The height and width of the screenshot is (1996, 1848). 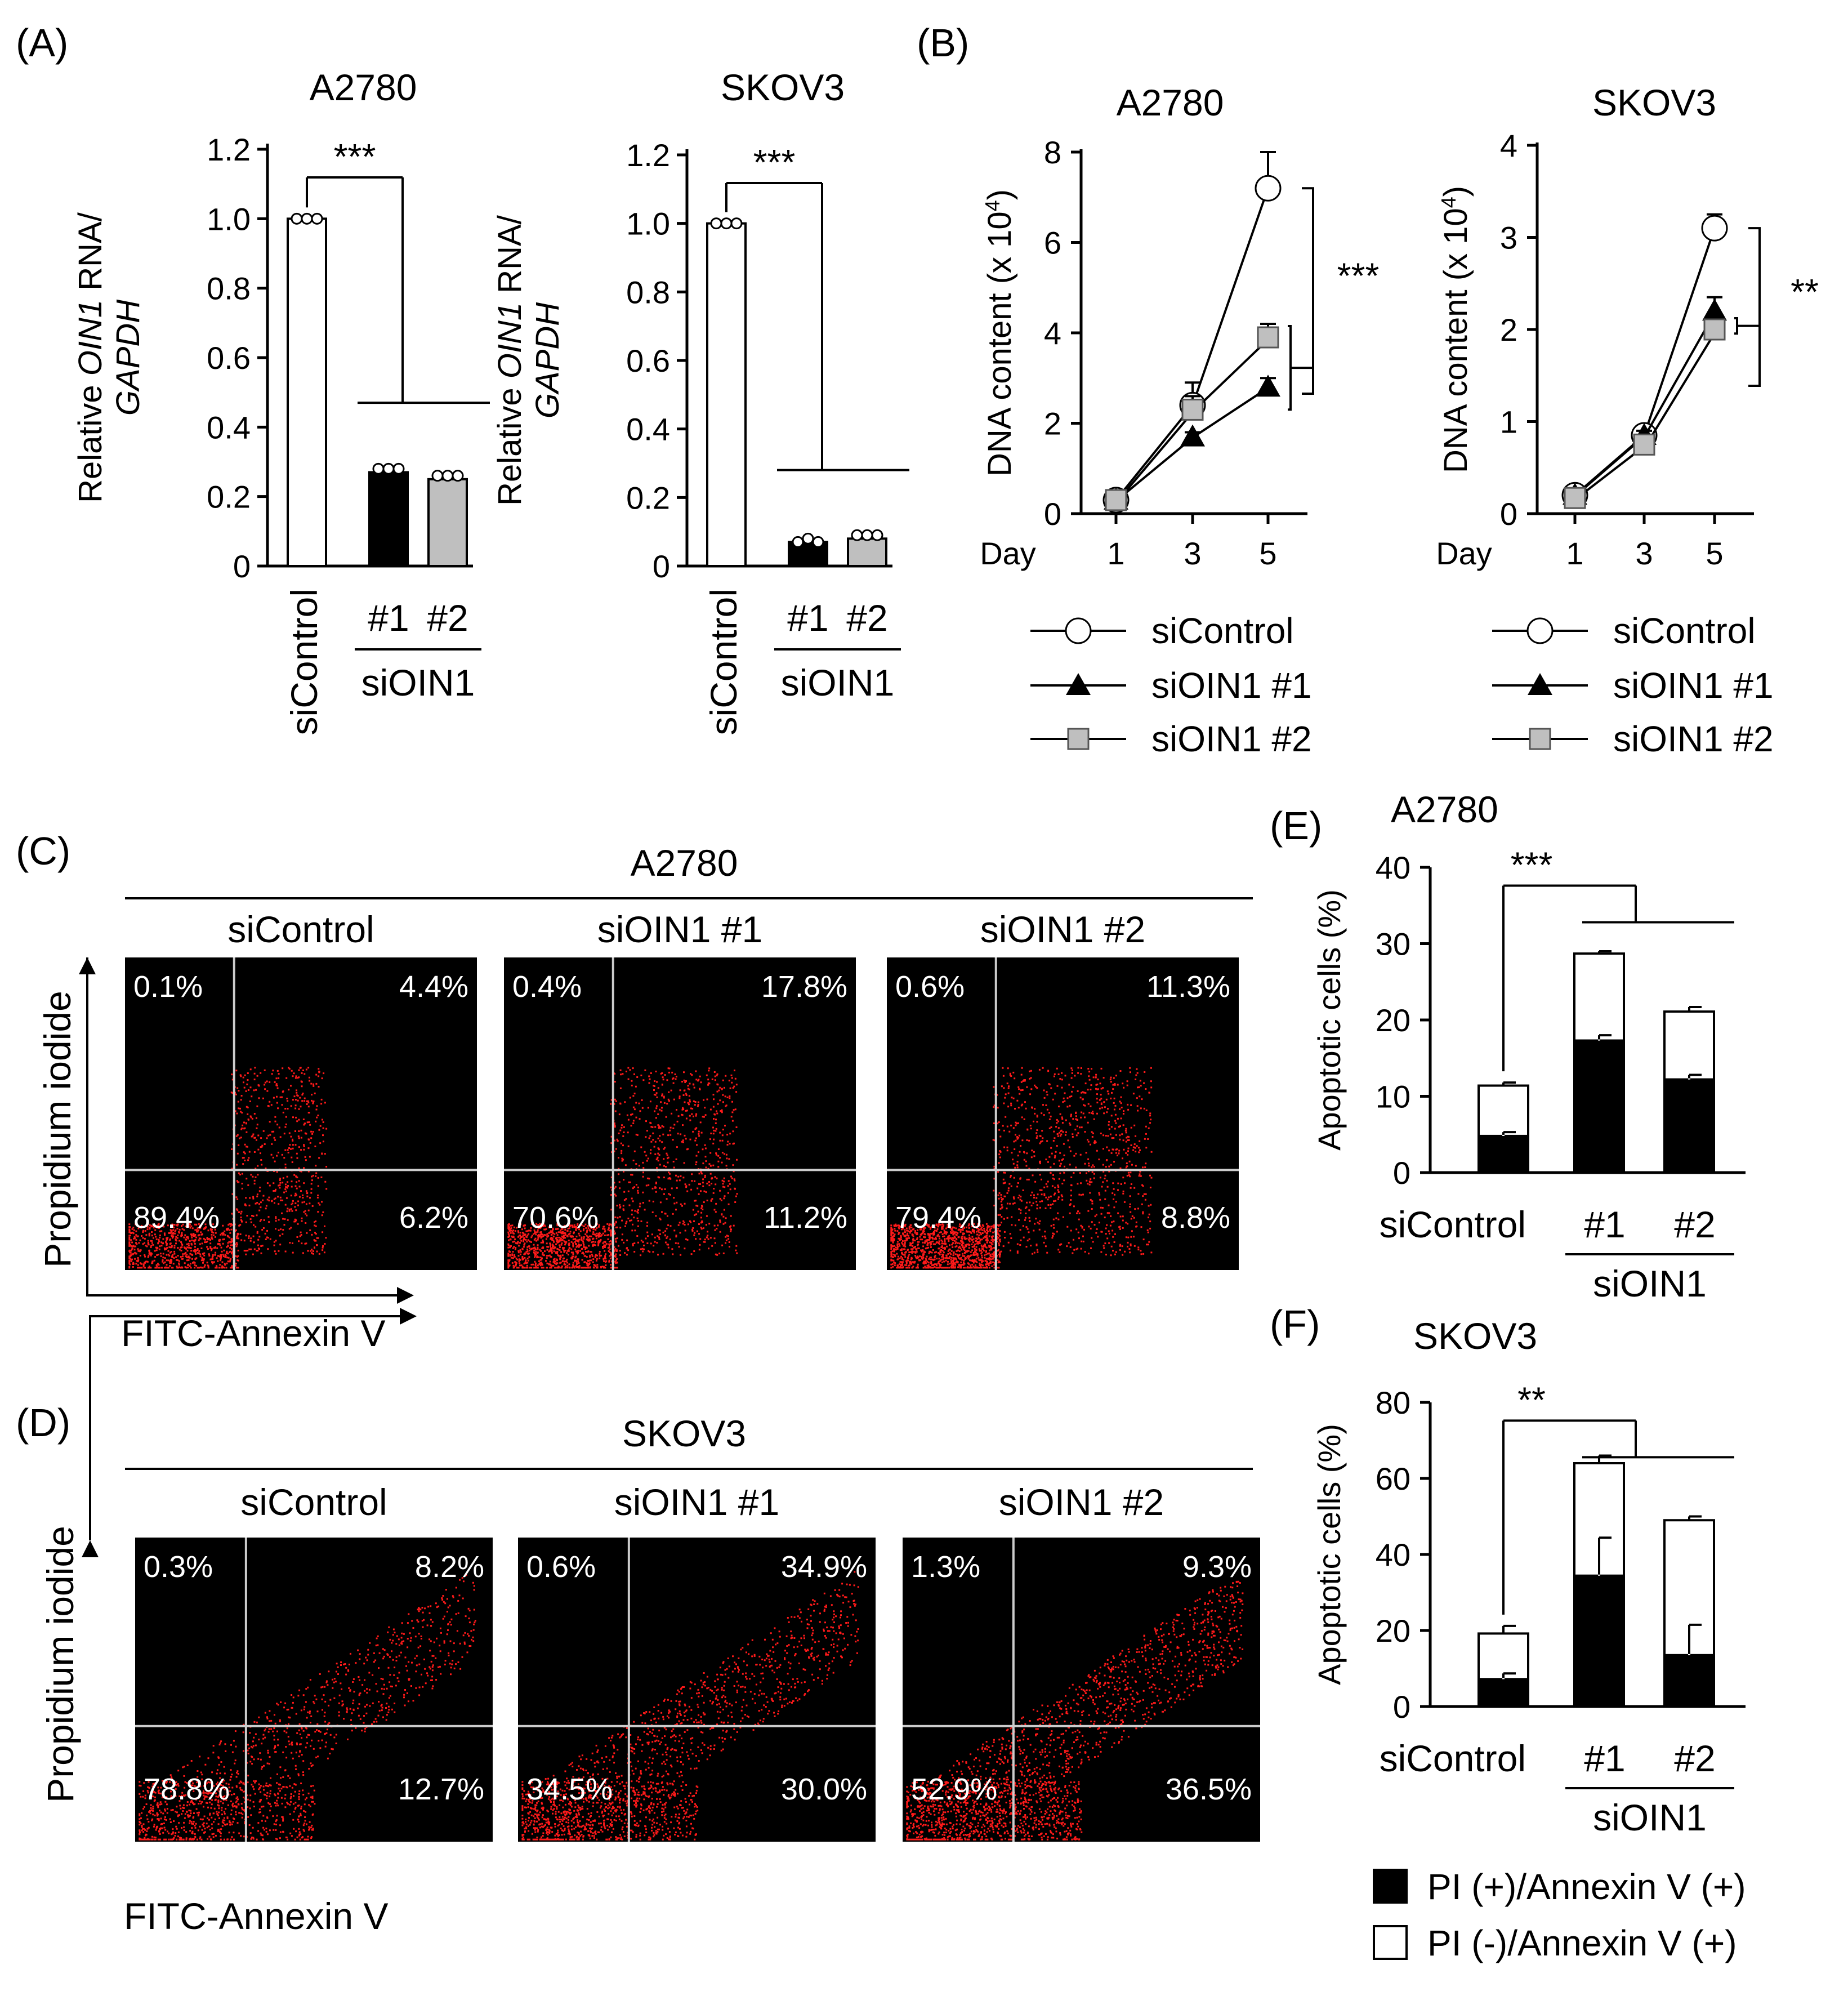 I want to click on plot-title: siControl, so click(x=313, y=1502).